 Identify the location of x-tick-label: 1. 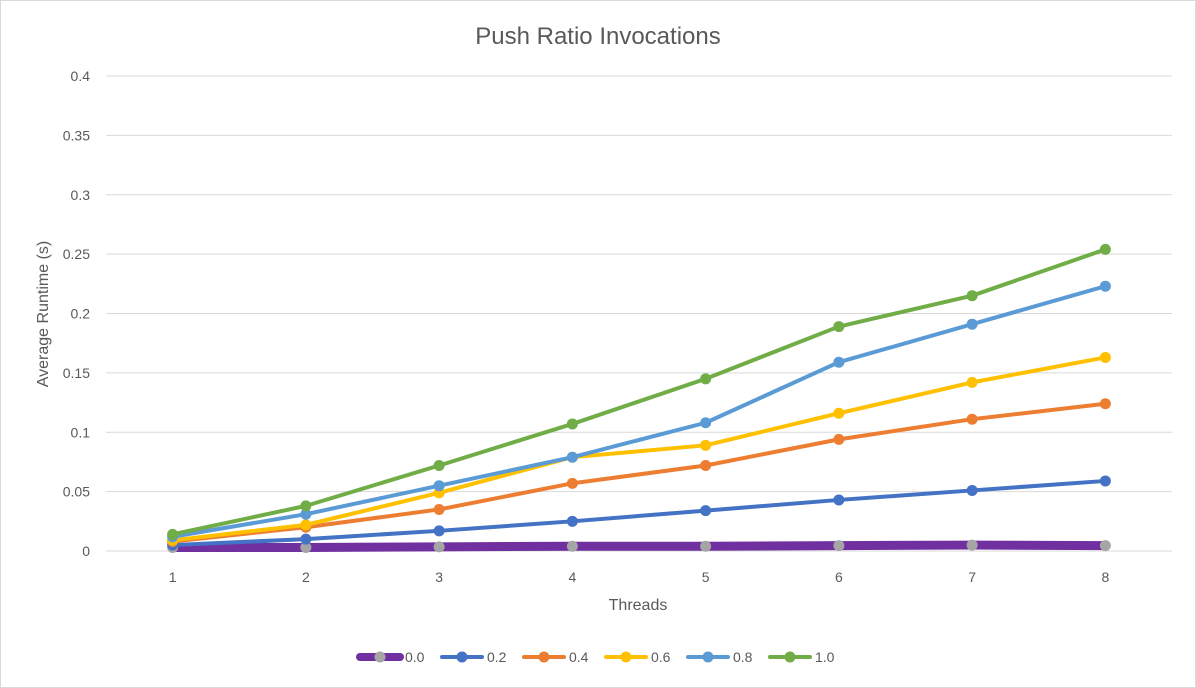
(173, 577).